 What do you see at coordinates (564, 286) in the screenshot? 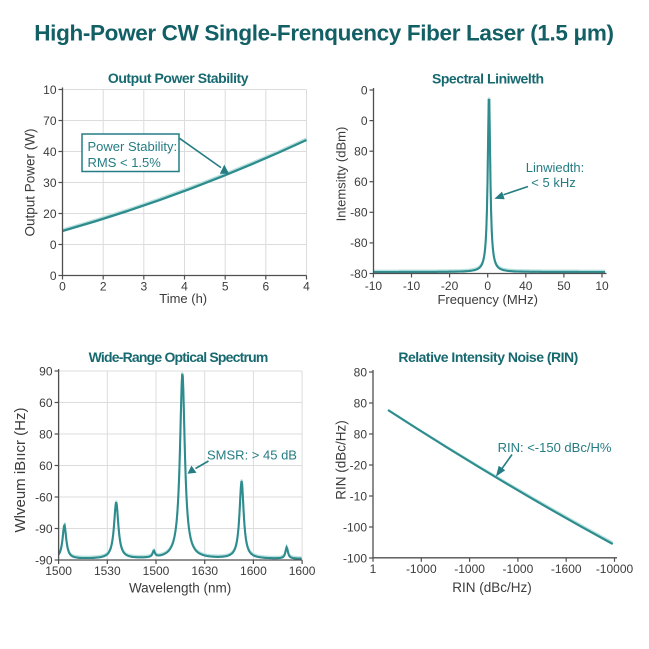
I see `svg-text: 50` at bounding box center [564, 286].